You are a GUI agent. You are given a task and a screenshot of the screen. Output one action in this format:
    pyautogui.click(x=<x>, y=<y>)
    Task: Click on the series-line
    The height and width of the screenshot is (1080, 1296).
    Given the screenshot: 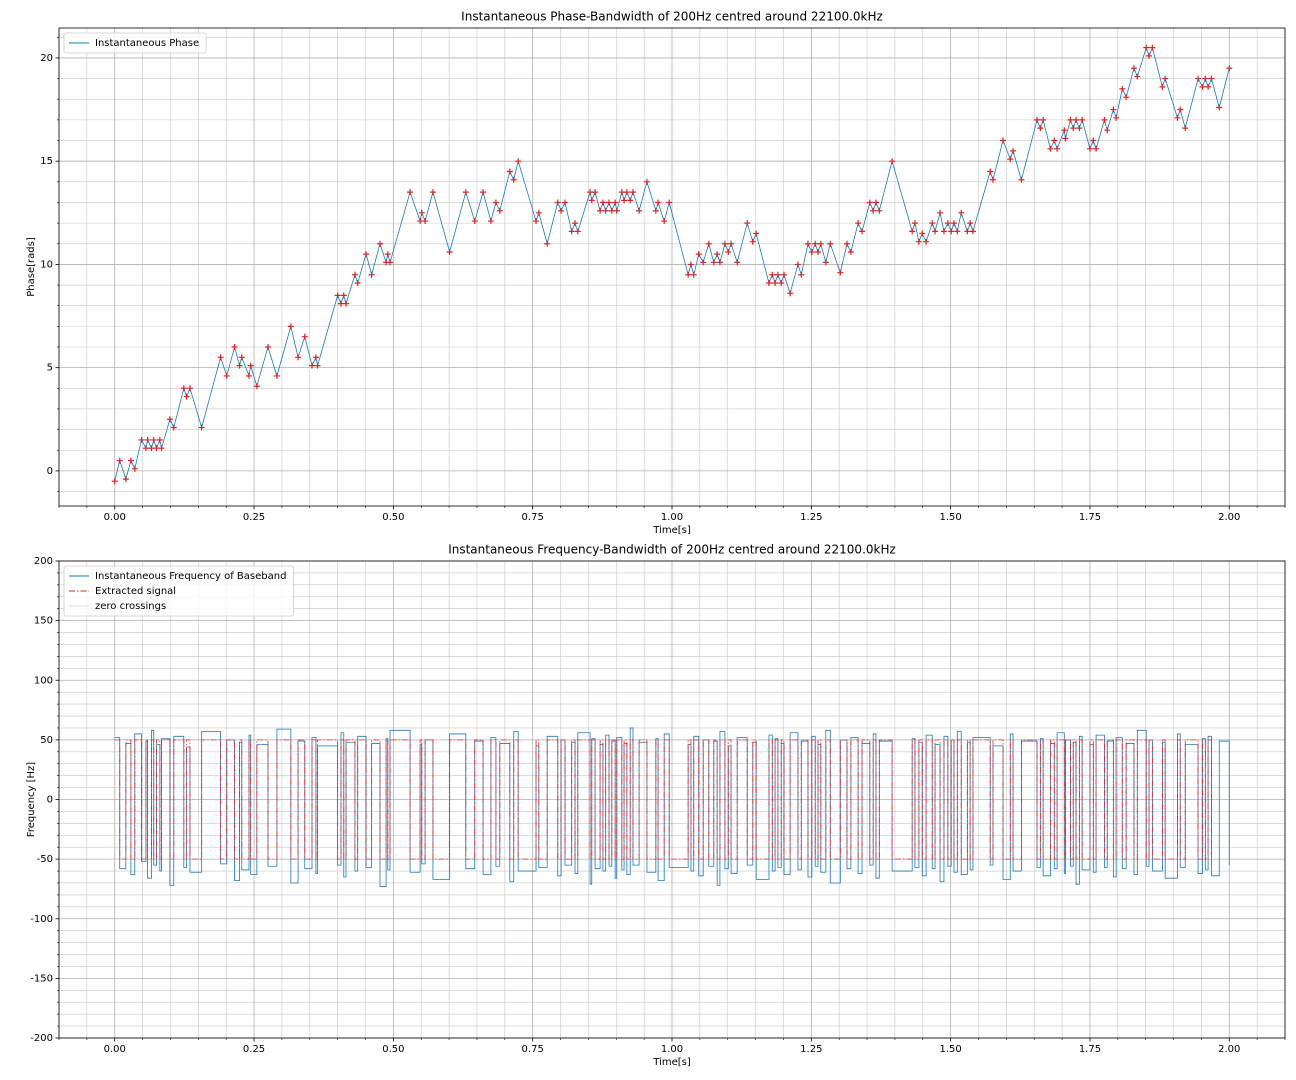 What is the action you would take?
    pyautogui.click(x=663, y=799)
    